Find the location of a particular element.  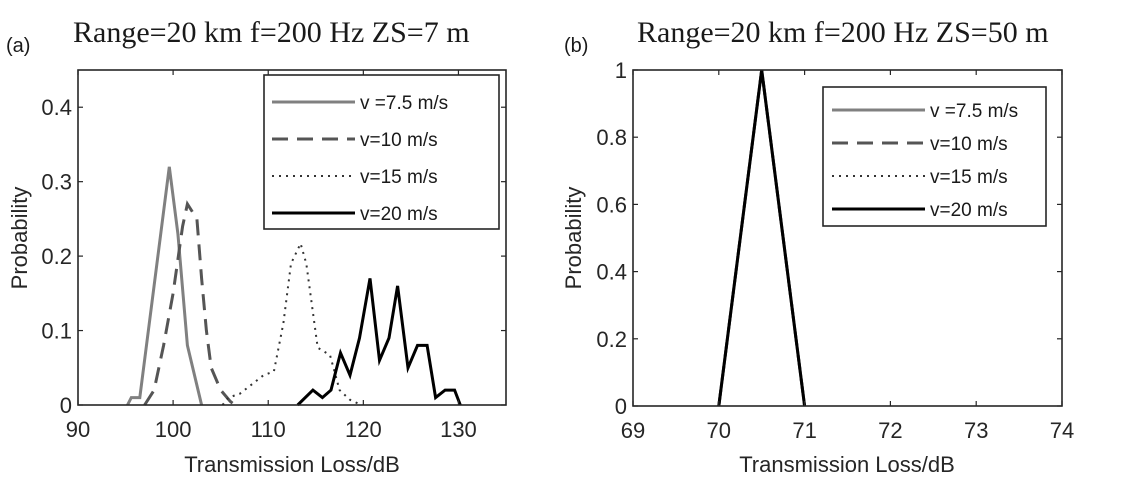

panel-a-legend-label-2: v=15 m/s is located at coordinates (399, 177).